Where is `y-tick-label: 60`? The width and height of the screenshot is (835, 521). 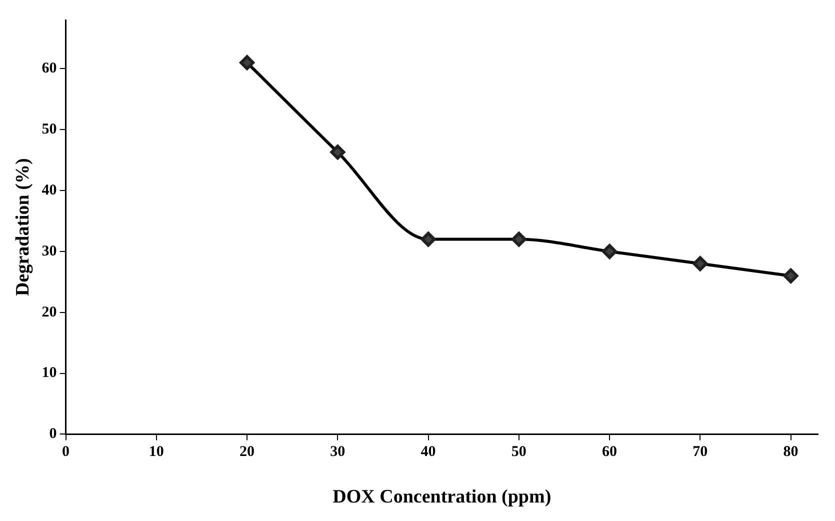
y-tick-label: 60 is located at coordinates (49, 68).